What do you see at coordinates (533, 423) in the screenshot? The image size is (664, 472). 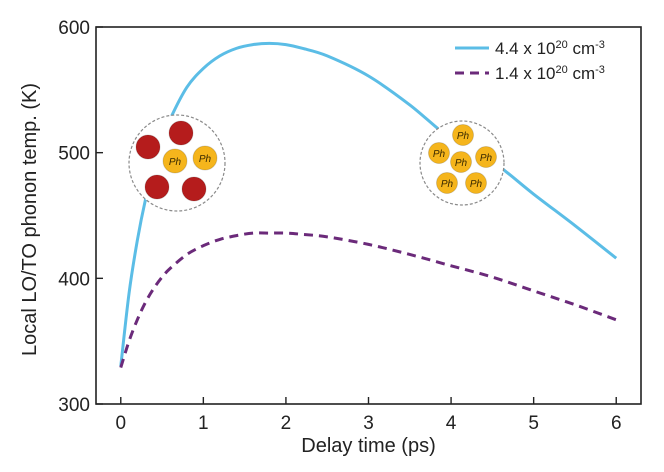 I see `x-tick-label: 5` at bounding box center [533, 423].